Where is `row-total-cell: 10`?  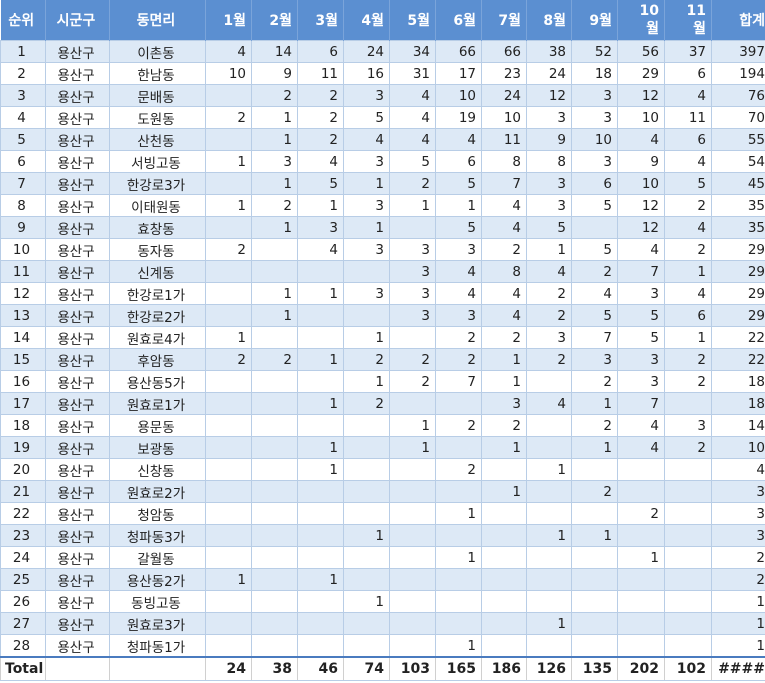 row-total-cell: 10 is located at coordinates (738, 447).